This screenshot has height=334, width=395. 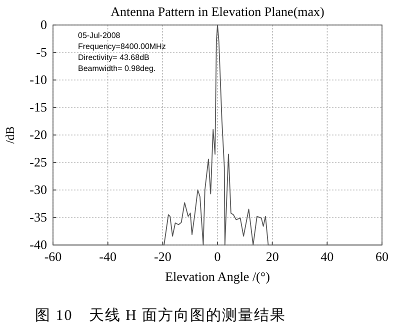 What do you see at coordinates (114, 57) in the screenshot?
I see `annotation: Directivity= 43.68dB` at bounding box center [114, 57].